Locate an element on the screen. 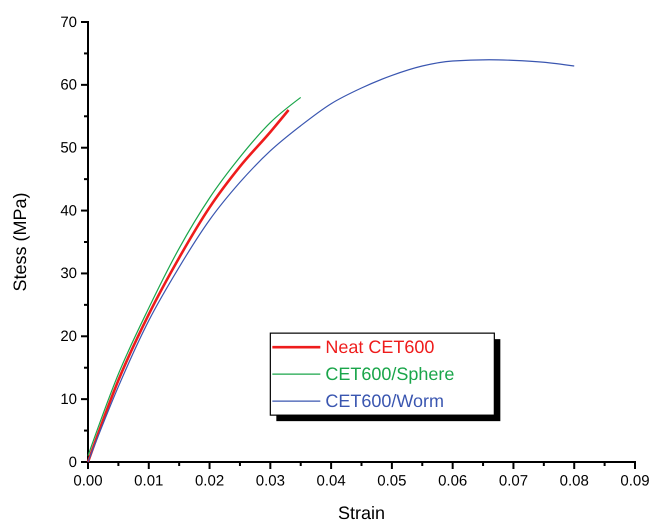 The height and width of the screenshot is (526, 654). x-tick-label: 0.04 is located at coordinates (331, 481).